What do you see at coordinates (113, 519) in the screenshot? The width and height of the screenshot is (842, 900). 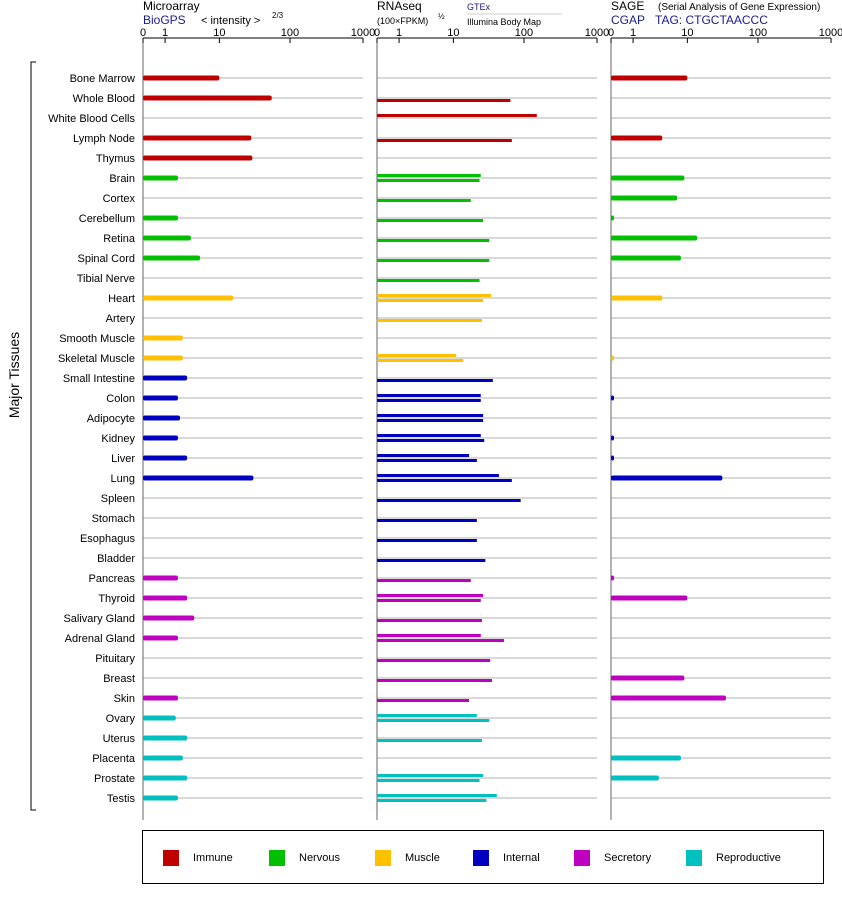 I see `tissue-label: Stomach` at bounding box center [113, 519].